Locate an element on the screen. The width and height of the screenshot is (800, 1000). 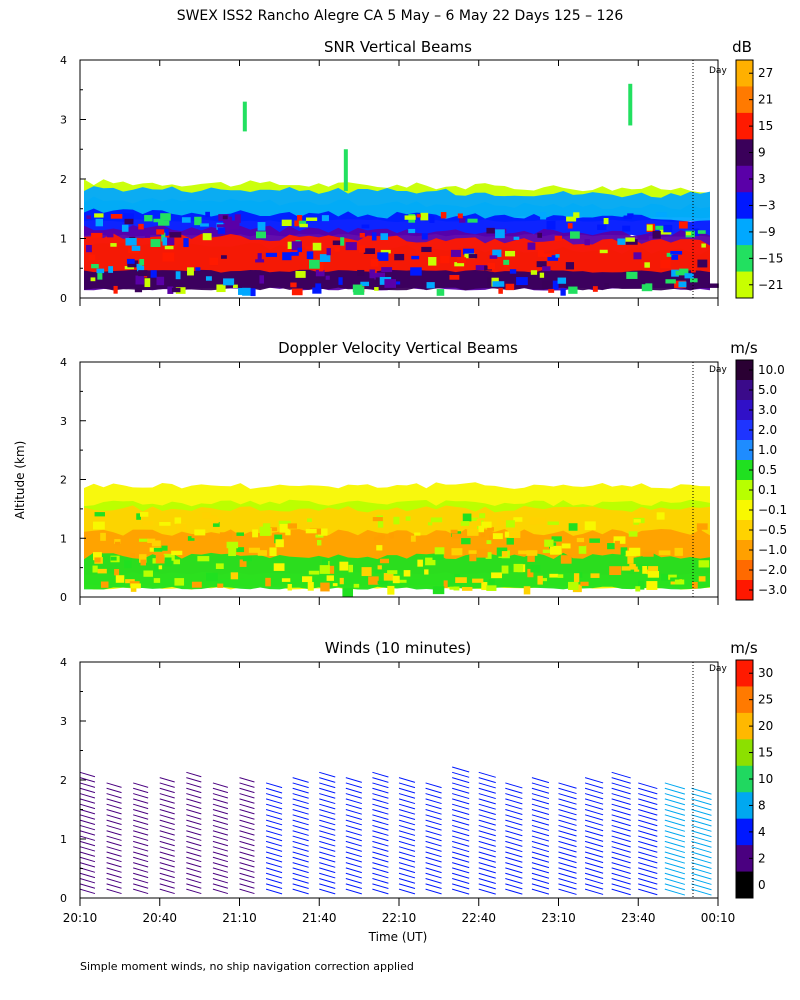
colorbar-label: 5.0 is located at coordinates (767, 390).